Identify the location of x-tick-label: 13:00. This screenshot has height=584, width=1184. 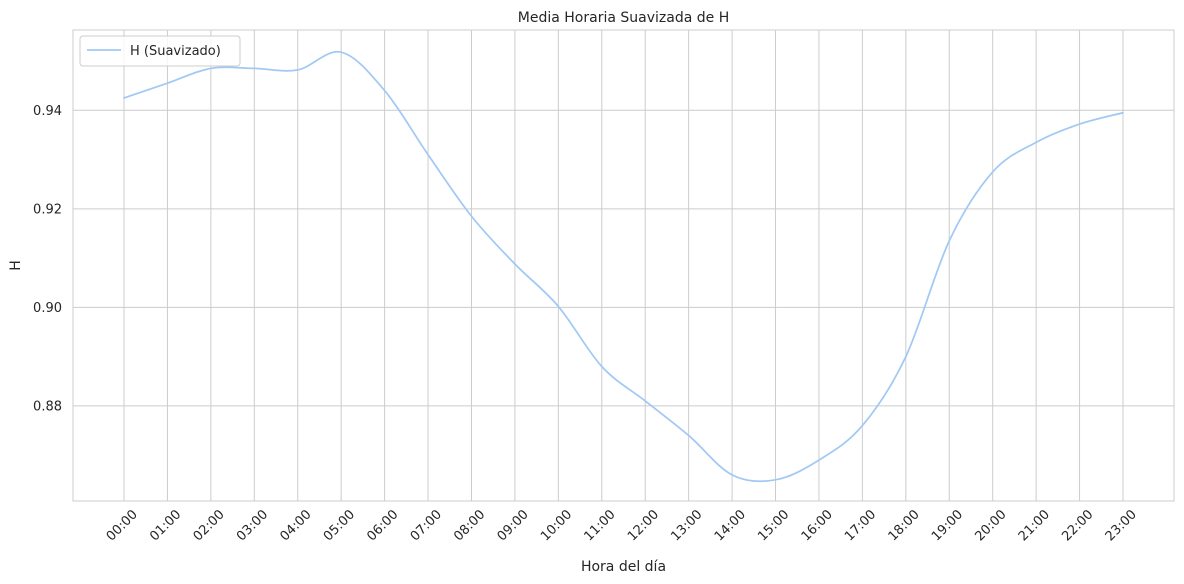
(686, 525).